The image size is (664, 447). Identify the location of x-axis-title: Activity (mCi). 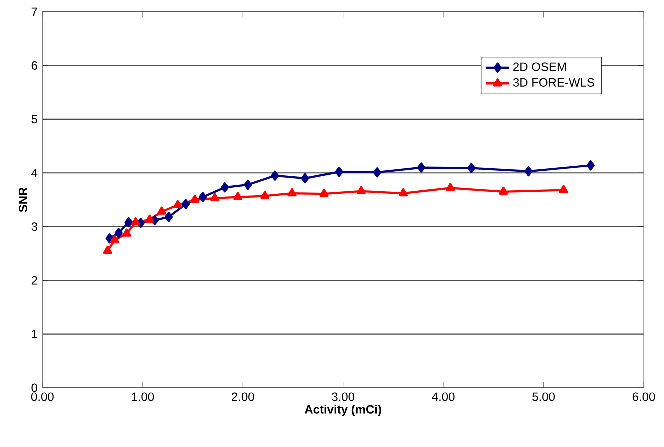
(343, 410).